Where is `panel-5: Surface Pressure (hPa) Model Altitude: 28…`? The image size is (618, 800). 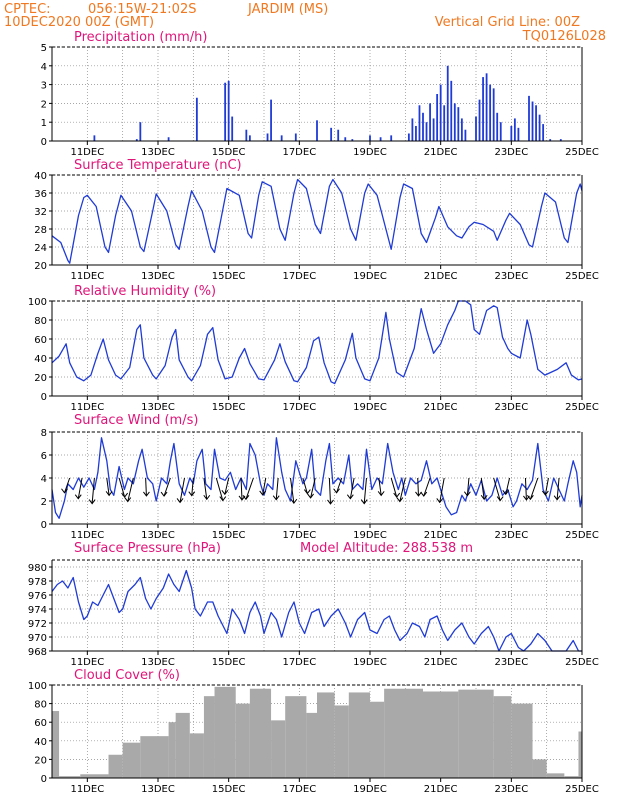 panel-5: Surface Pressure (hPa) Model Altitude: 28… is located at coordinates (313, 604).